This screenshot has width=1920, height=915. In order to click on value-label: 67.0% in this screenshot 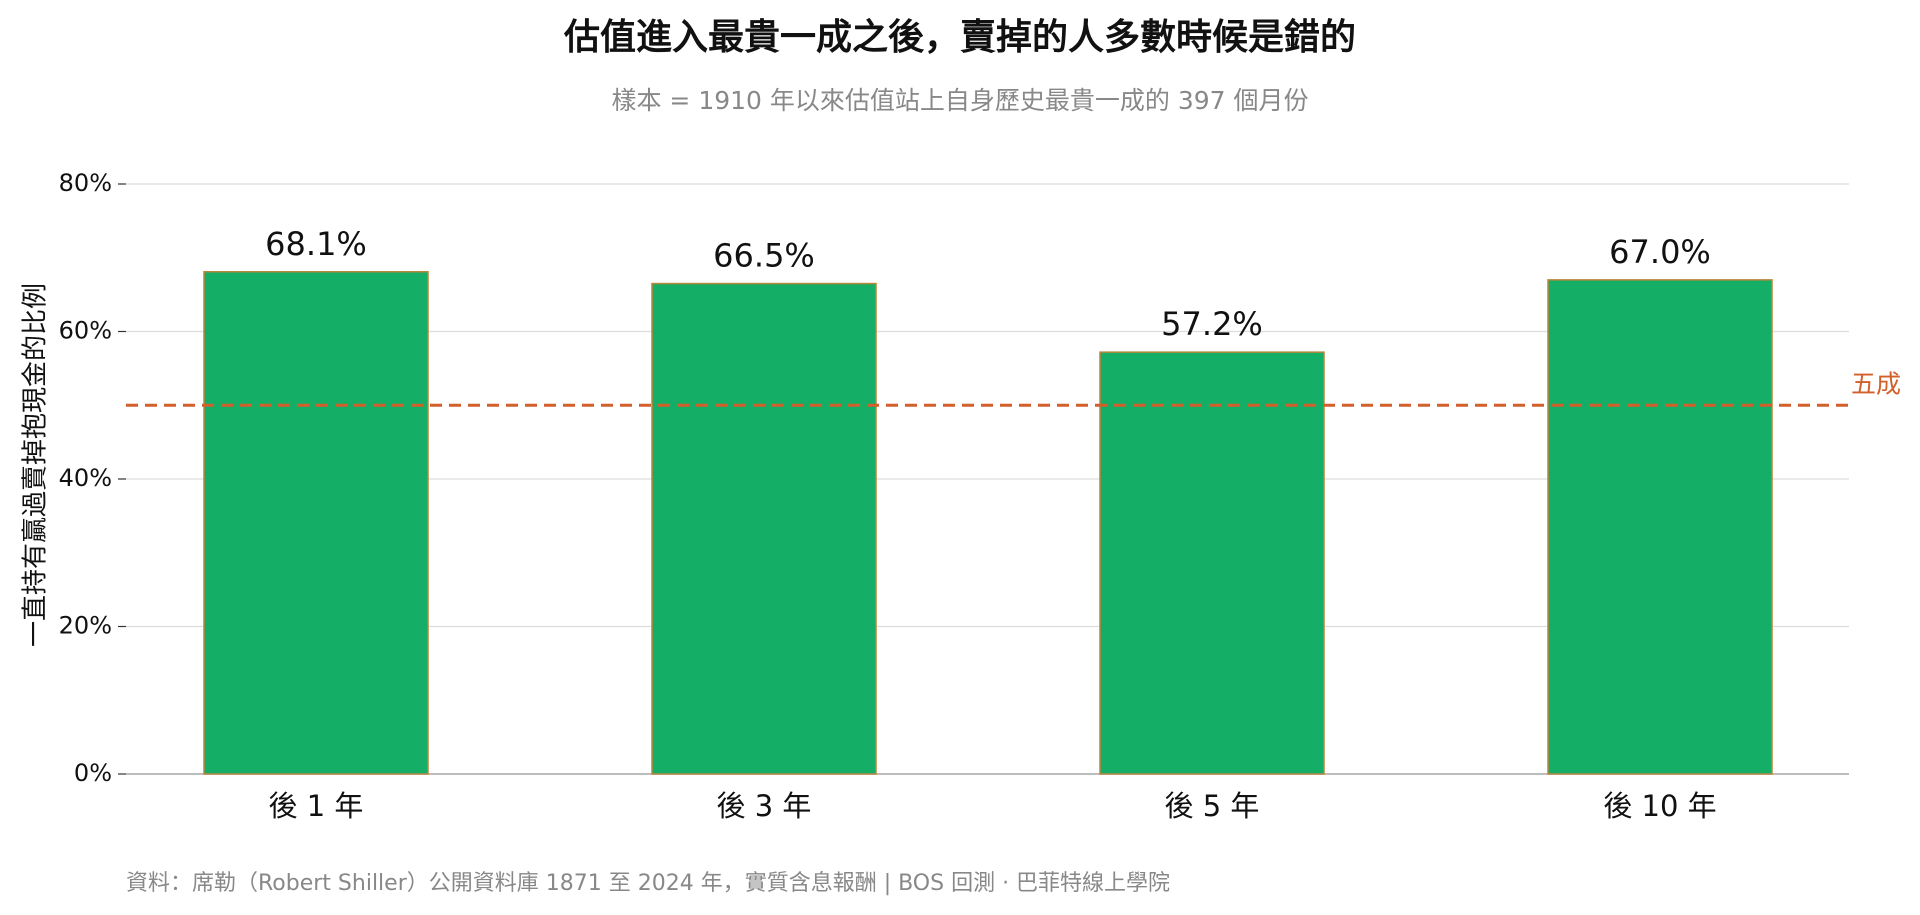, I will do `click(1660, 252)`.